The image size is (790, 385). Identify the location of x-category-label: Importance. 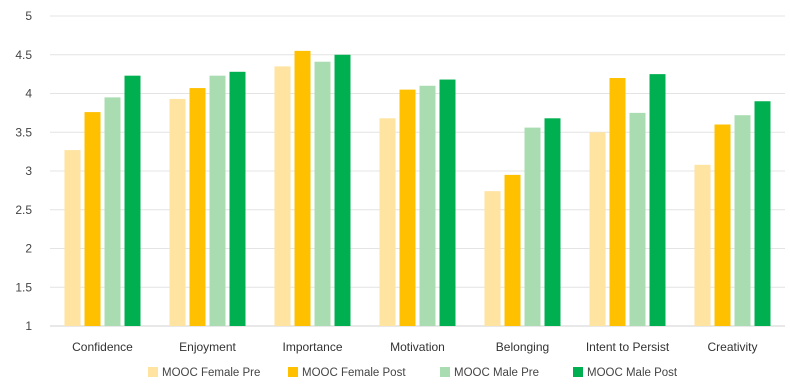
(312, 347).